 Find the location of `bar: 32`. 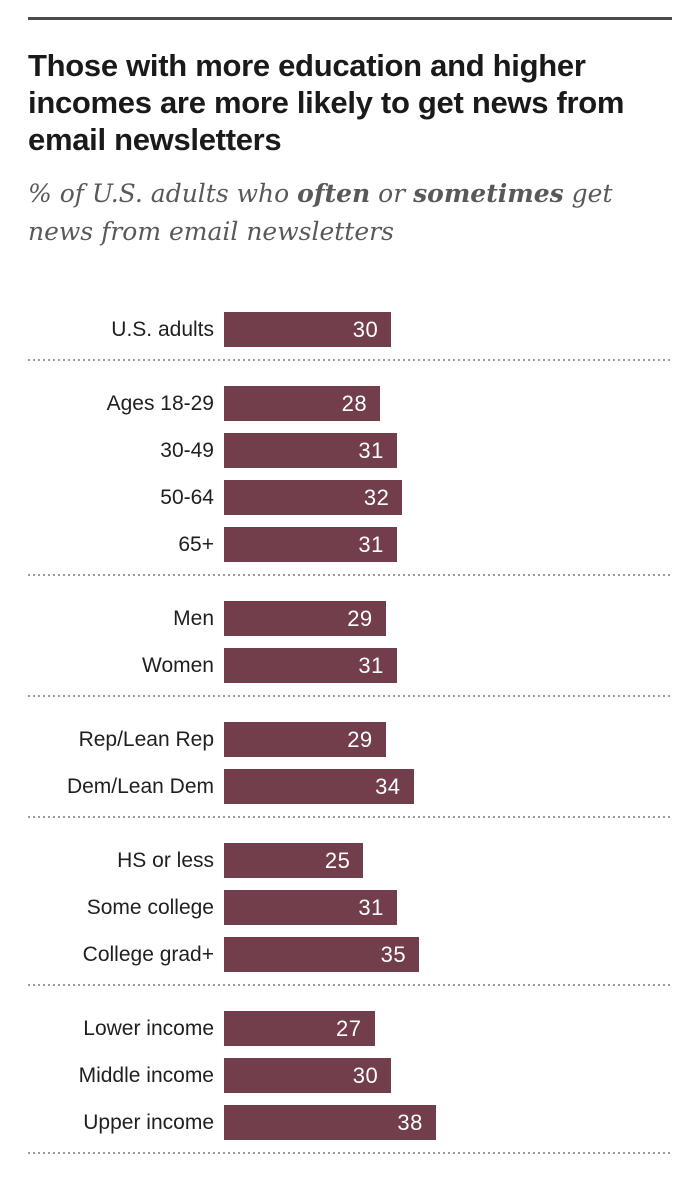

bar: 32 is located at coordinates (313, 498).